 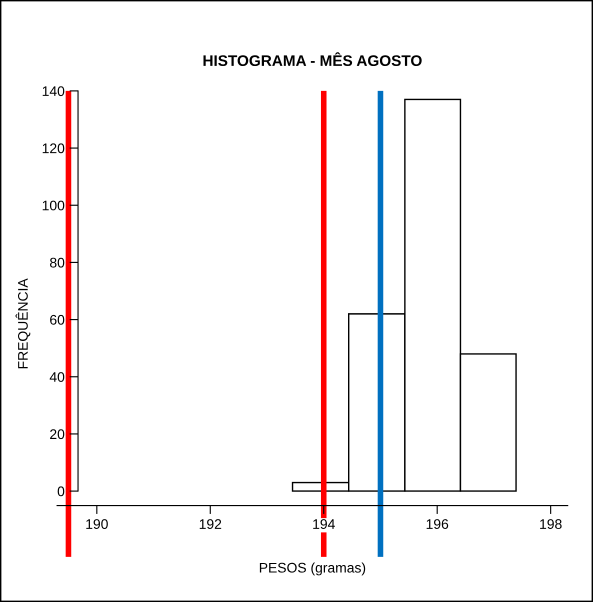 What do you see at coordinates (57, 263) in the screenshot?
I see `y-tick-label: 80` at bounding box center [57, 263].